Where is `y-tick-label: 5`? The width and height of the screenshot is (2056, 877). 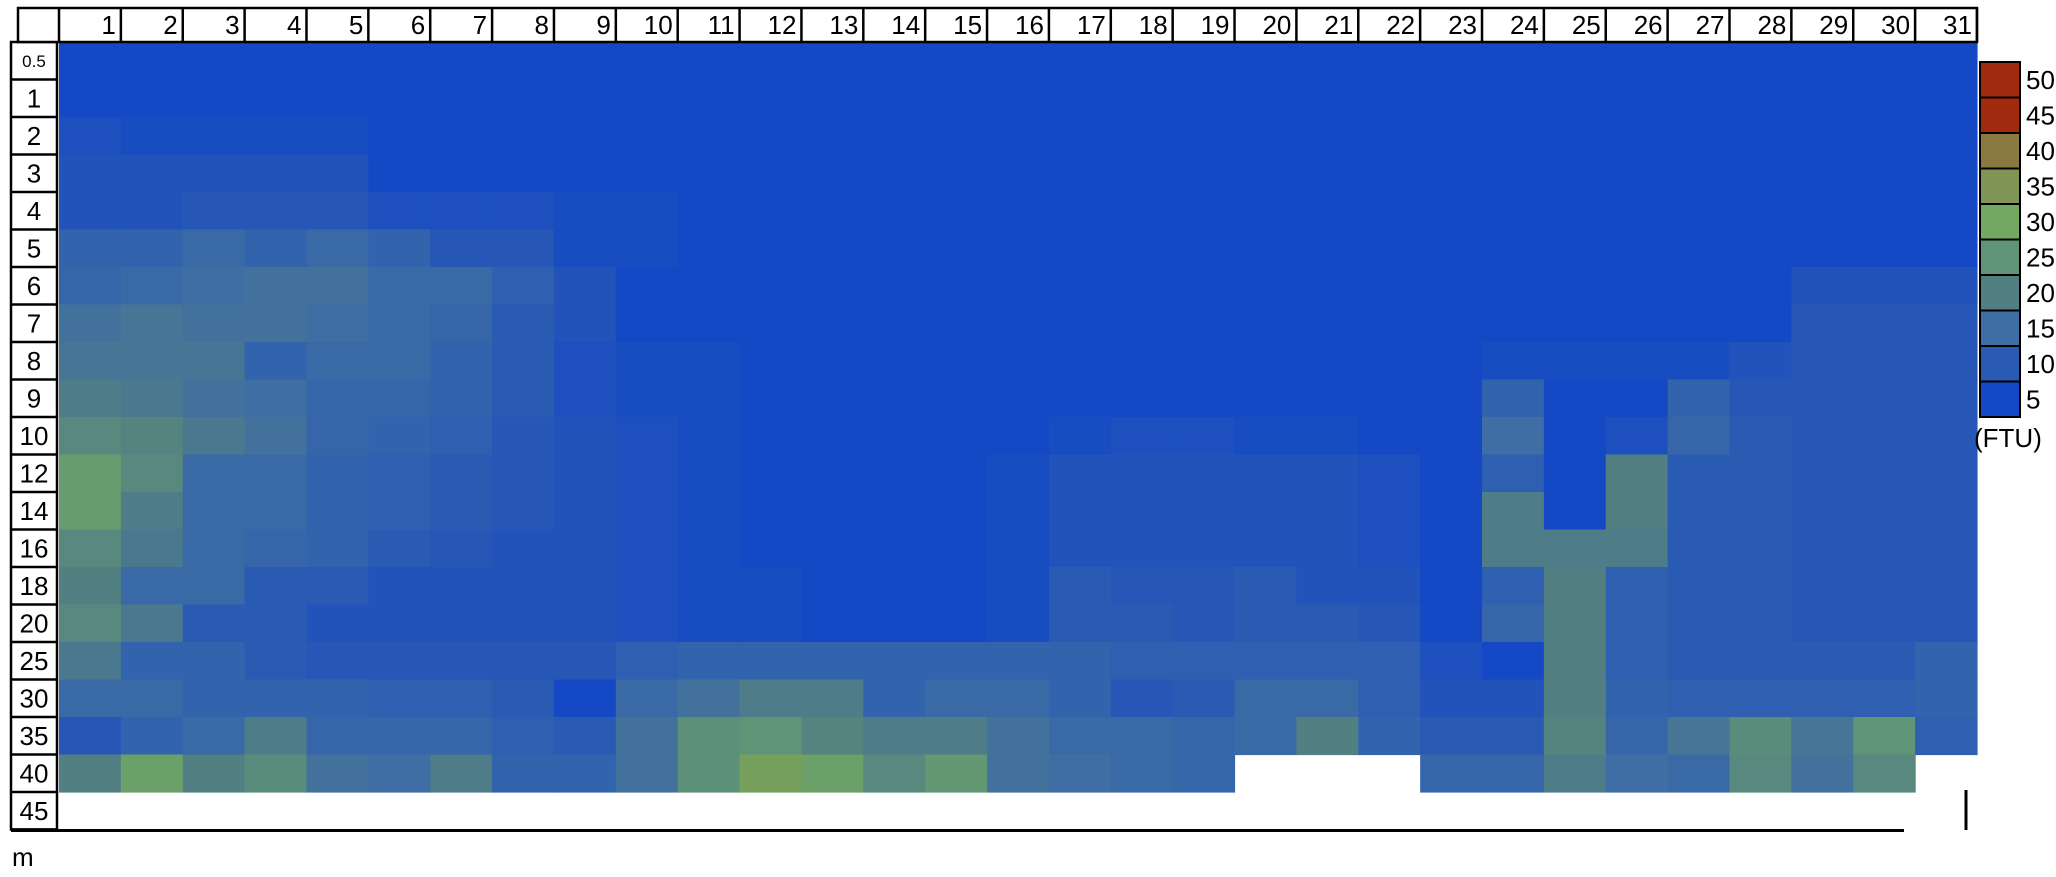
y-tick-label: 5 is located at coordinates (34, 248).